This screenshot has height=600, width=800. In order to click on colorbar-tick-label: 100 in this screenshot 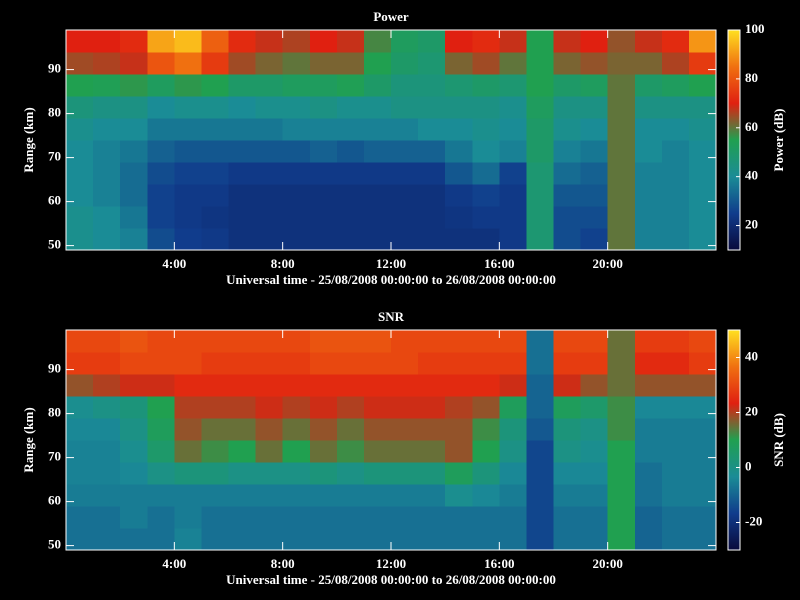, I will do `click(755, 28)`.